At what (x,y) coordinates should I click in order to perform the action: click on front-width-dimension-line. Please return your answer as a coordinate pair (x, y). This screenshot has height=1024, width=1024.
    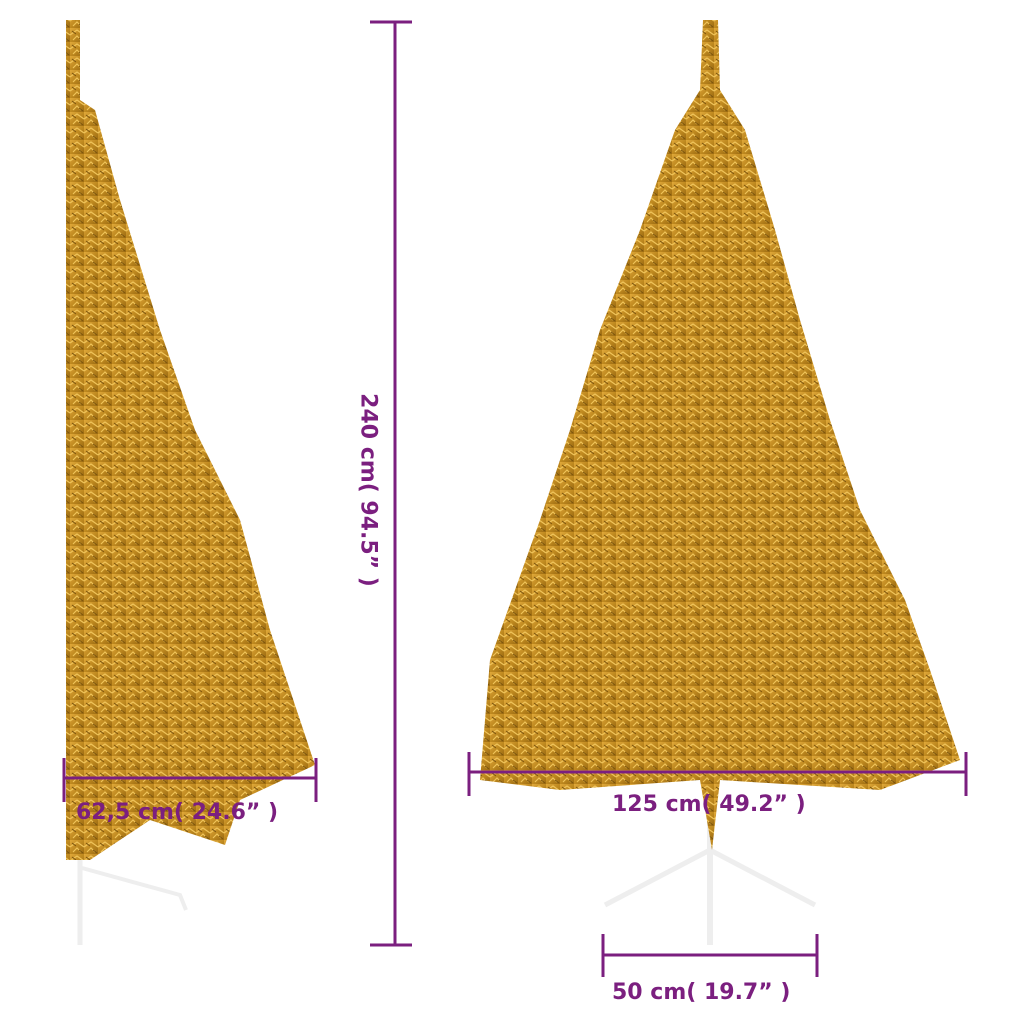
    Looking at the image, I should click on (717, 774).